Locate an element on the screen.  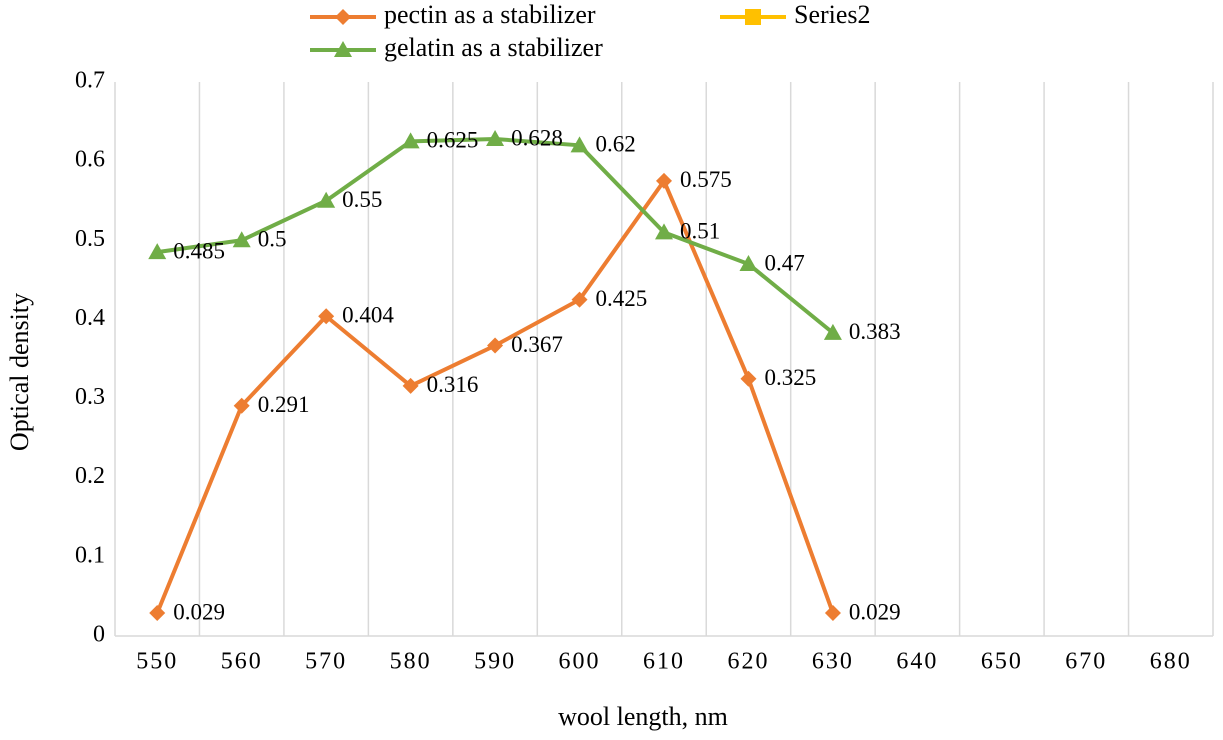
x-tick-label: 590 is located at coordinates (495, 662).